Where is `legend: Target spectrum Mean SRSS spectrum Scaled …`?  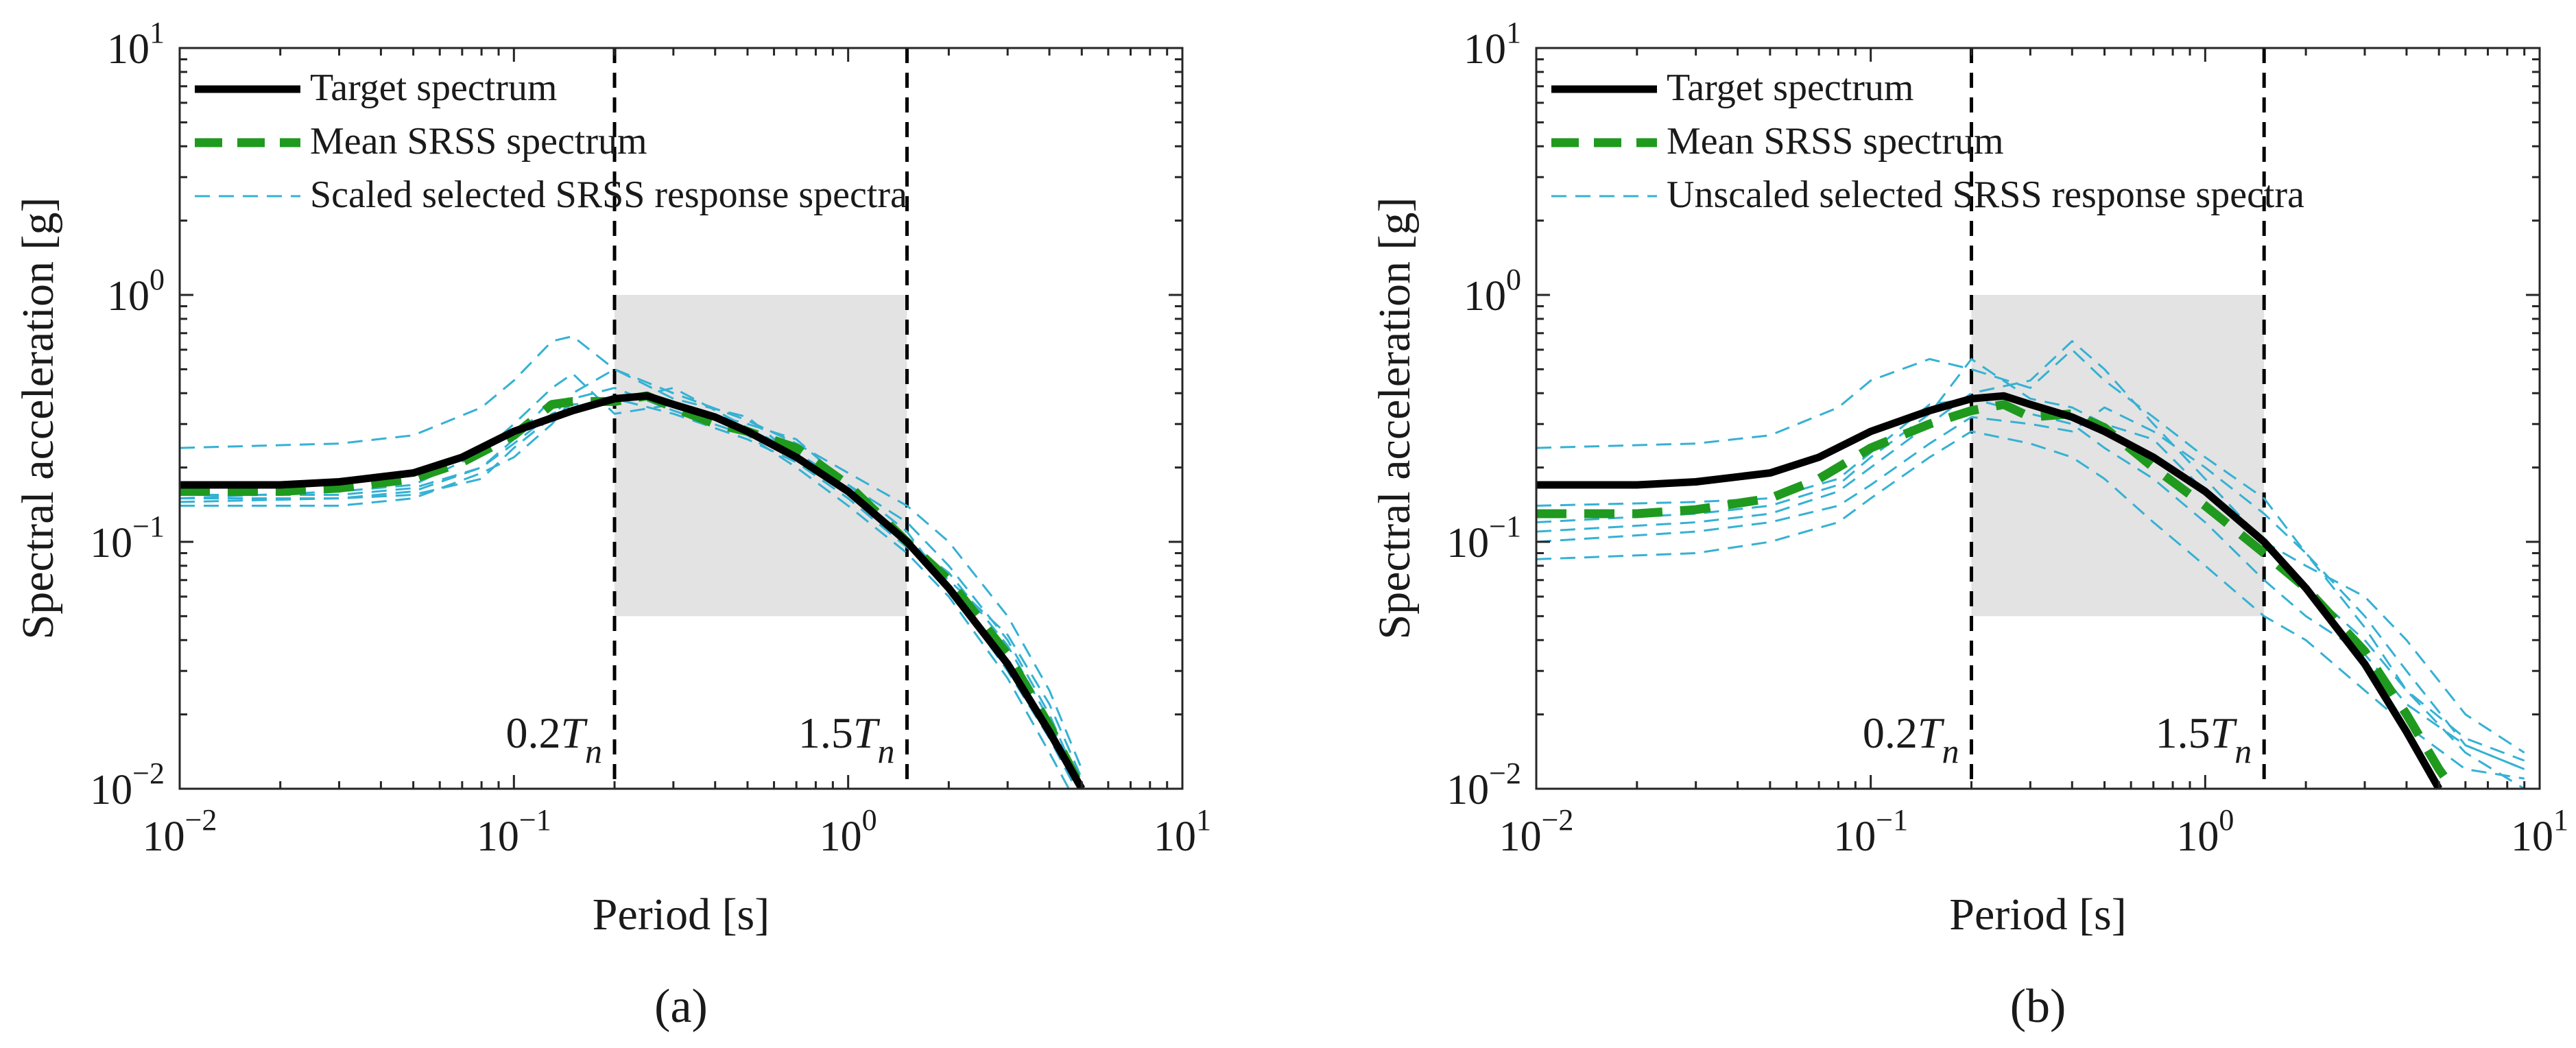
legend: Target spectrum Mean SRSS spectrum Scaled … is located at coordinates (551, 142).